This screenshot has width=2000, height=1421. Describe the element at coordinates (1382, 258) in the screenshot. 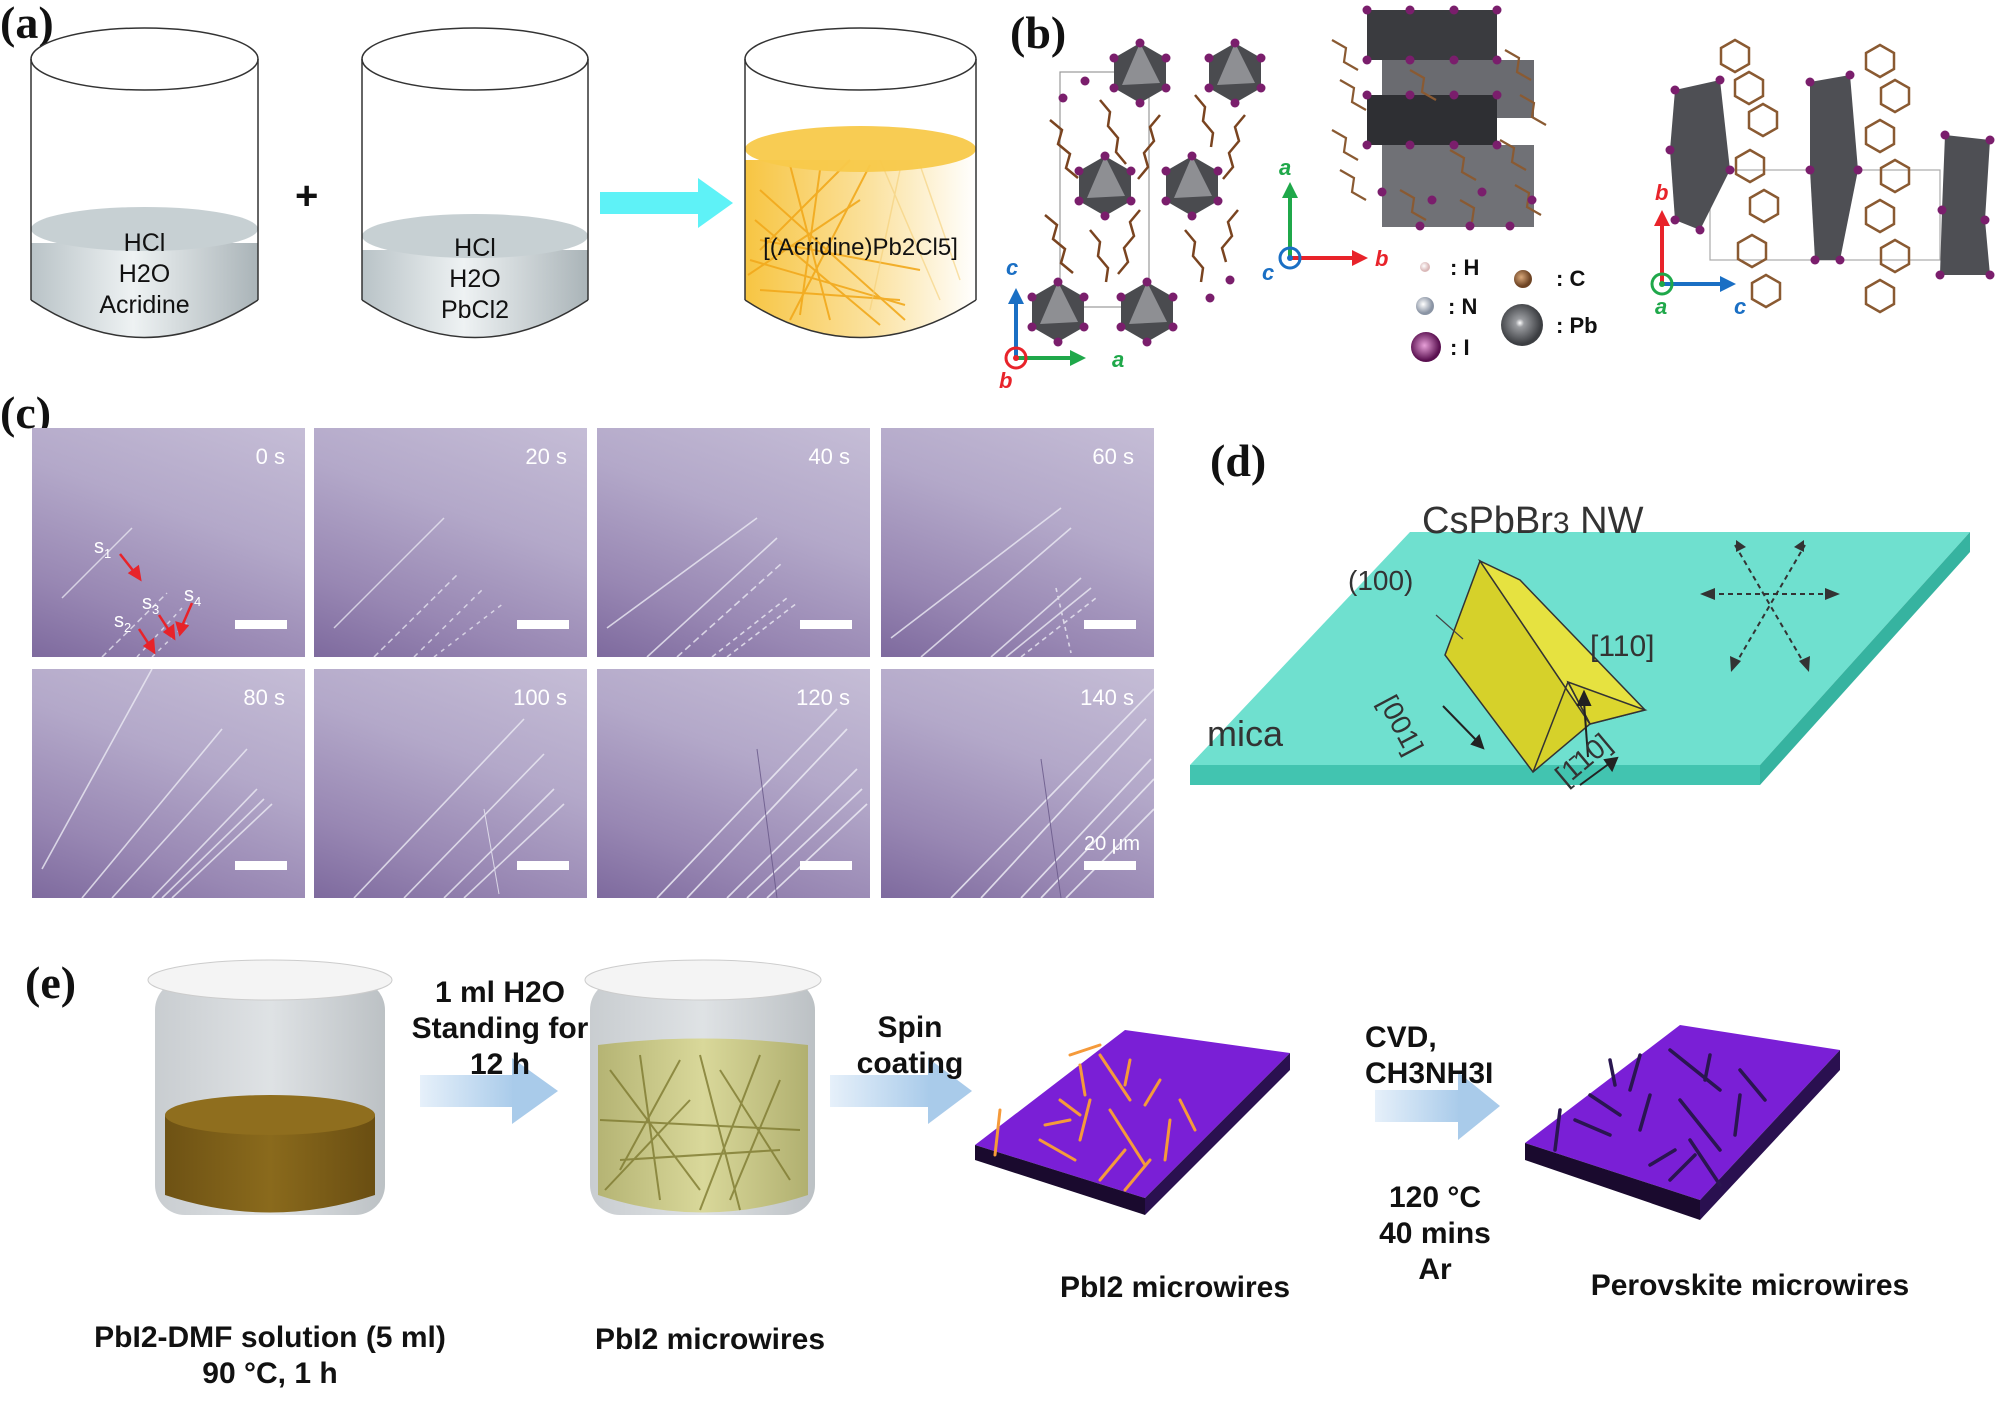

I see `axis-label-b-view2: b` at that location.